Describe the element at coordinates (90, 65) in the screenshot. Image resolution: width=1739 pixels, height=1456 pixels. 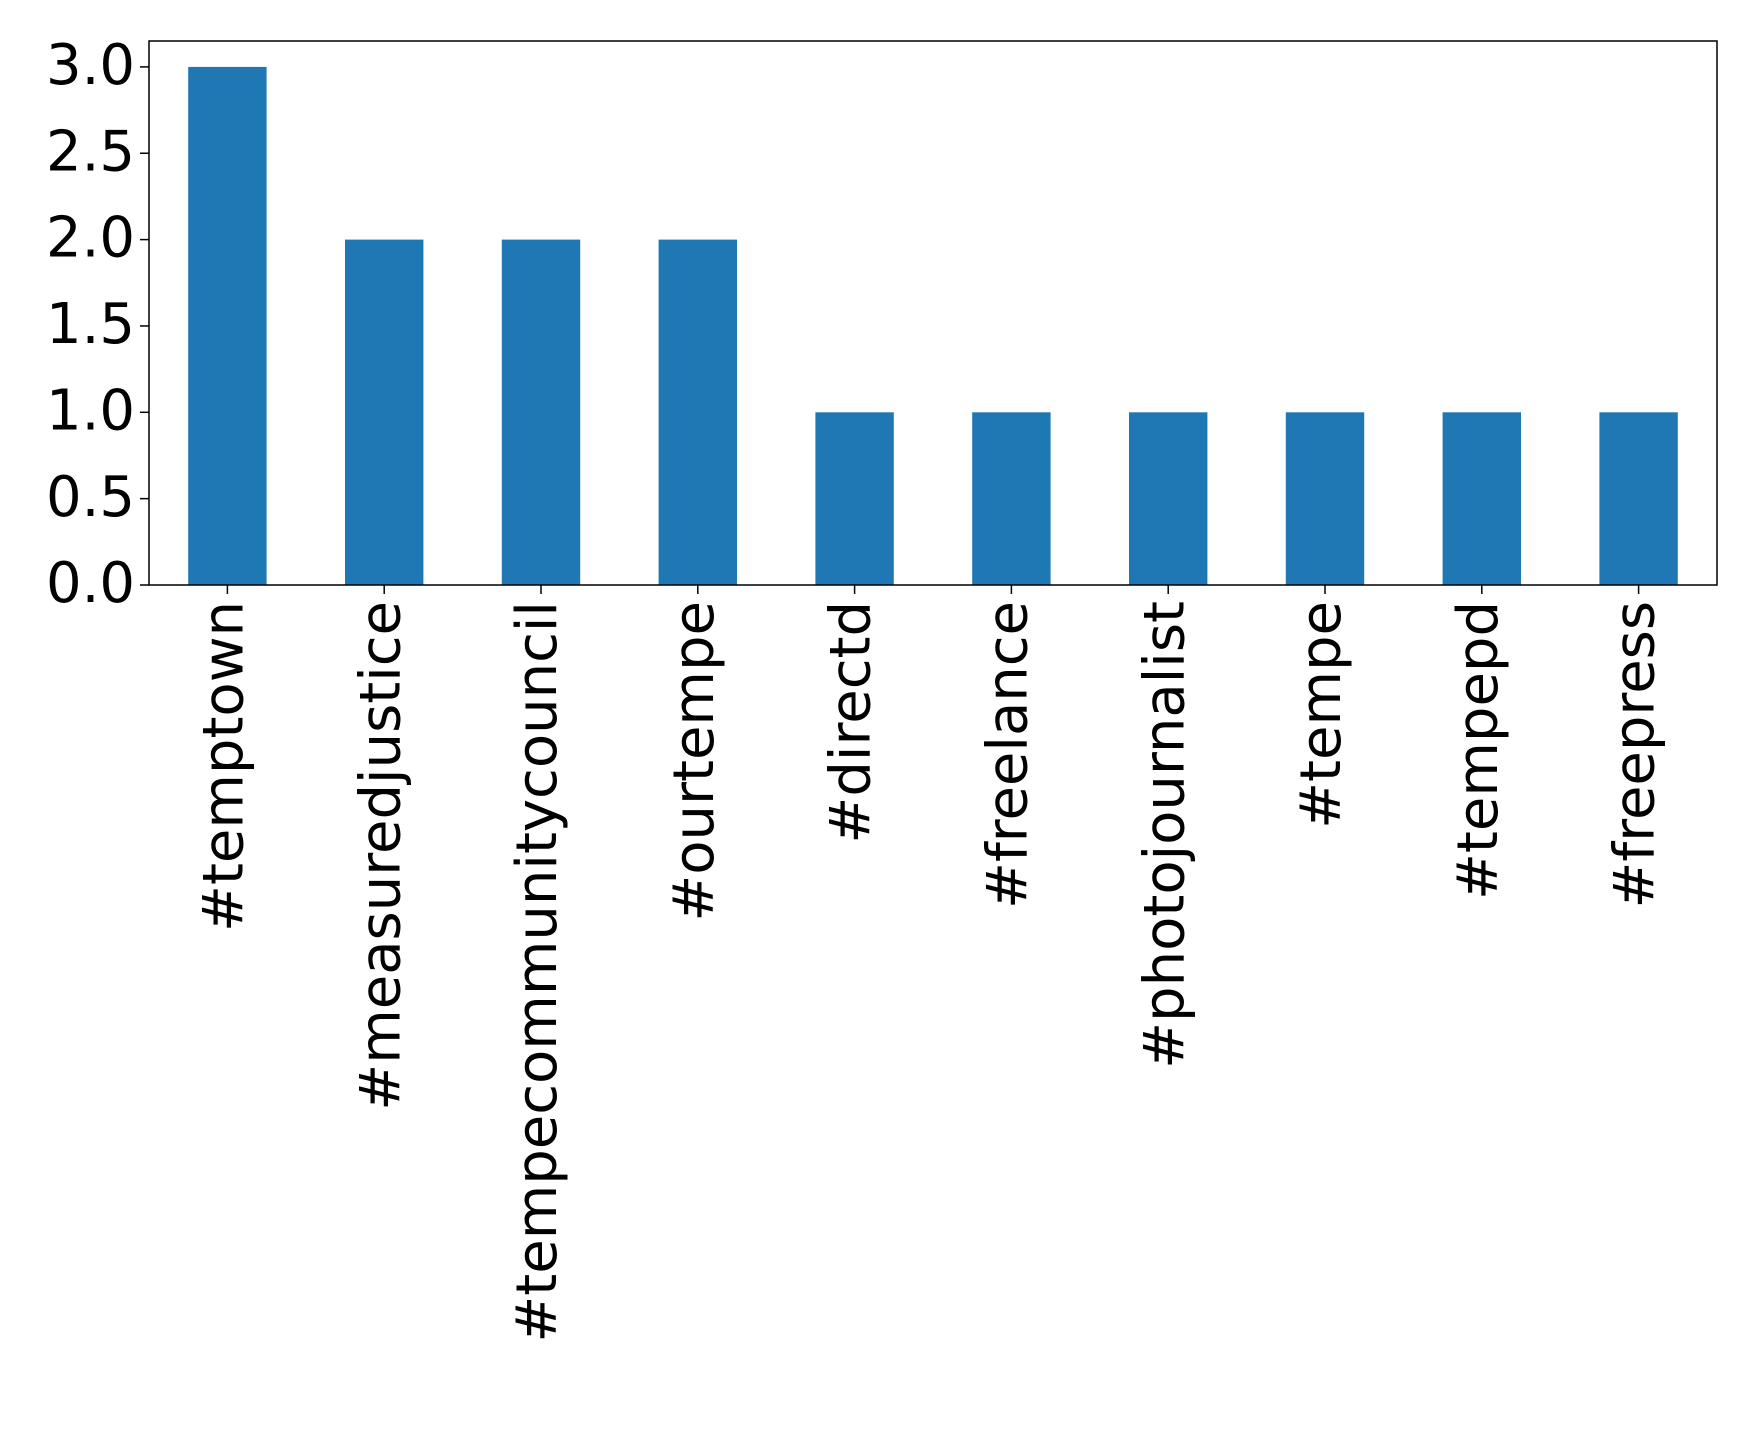
I see `y-tick-label: 3.0` at that location.